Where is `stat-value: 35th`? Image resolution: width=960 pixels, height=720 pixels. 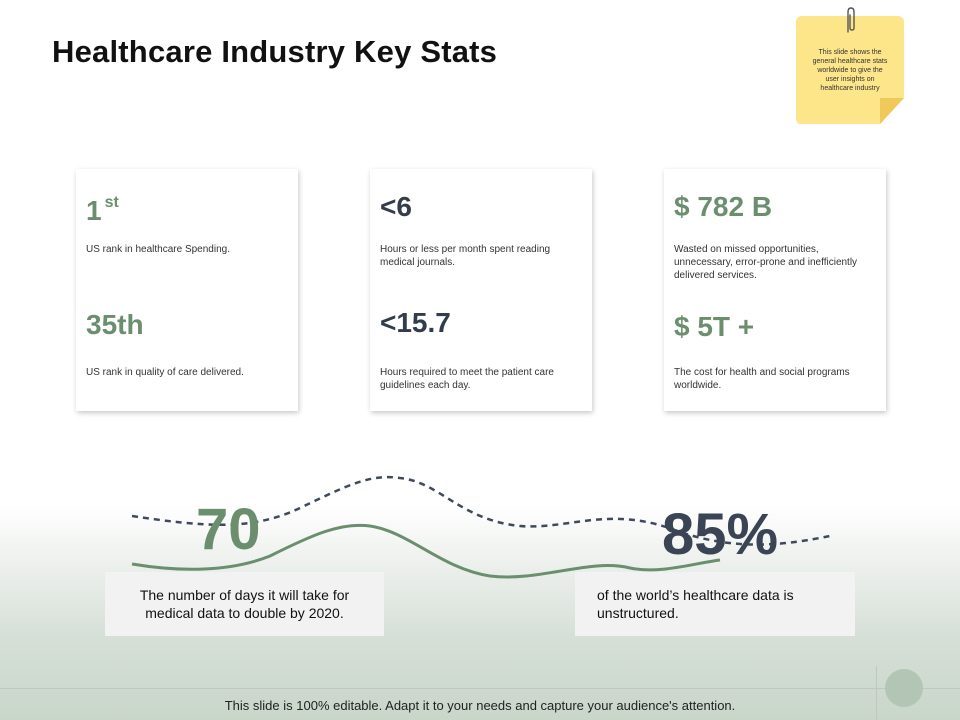
stat-value: 35th is located at coordinates (115, 324).